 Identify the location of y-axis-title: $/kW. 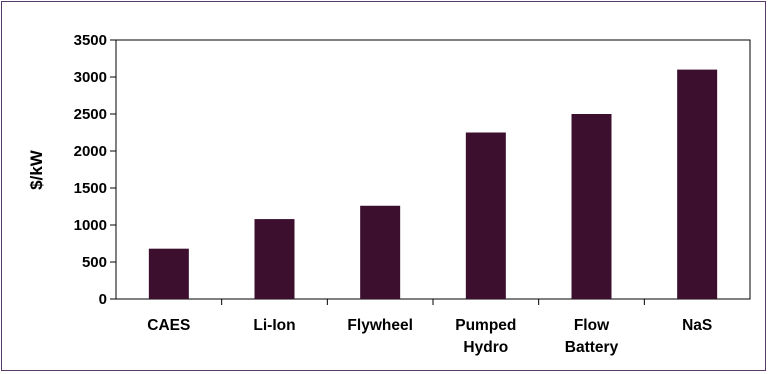
(36, 169).